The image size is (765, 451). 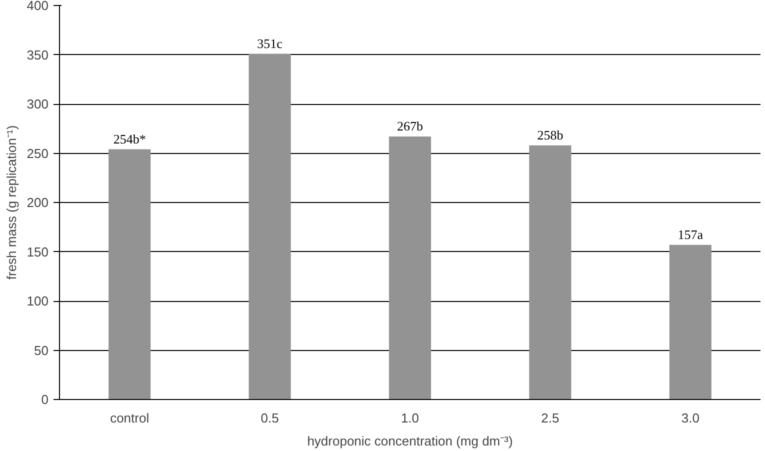 What do you see at coordinates (270, 43) in the screenshot?
I see `data-label: 351c` at bounding box center [270, 43].